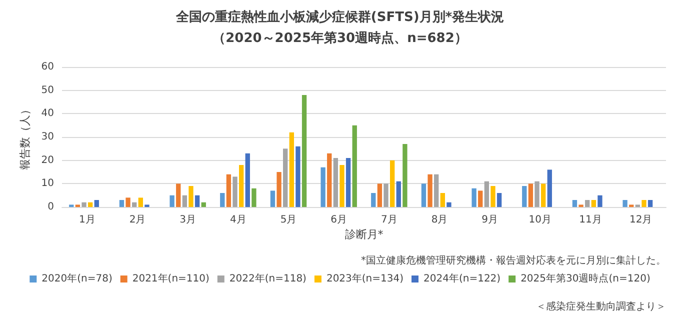 This screenshot has height=321, width=680. What do you see at coordinates (47, 67) in the screenshot?
I see `y-tick-label: 60` at bounding box center [47, 67].